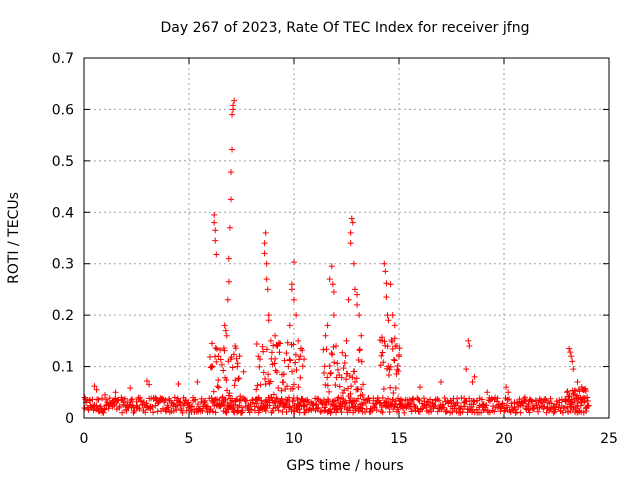 The image size is (640, 480). What do you see at coordinates (294, 439) in the screenshot?
I see `x-tick-label: 10` at bounding box center [294, 439].